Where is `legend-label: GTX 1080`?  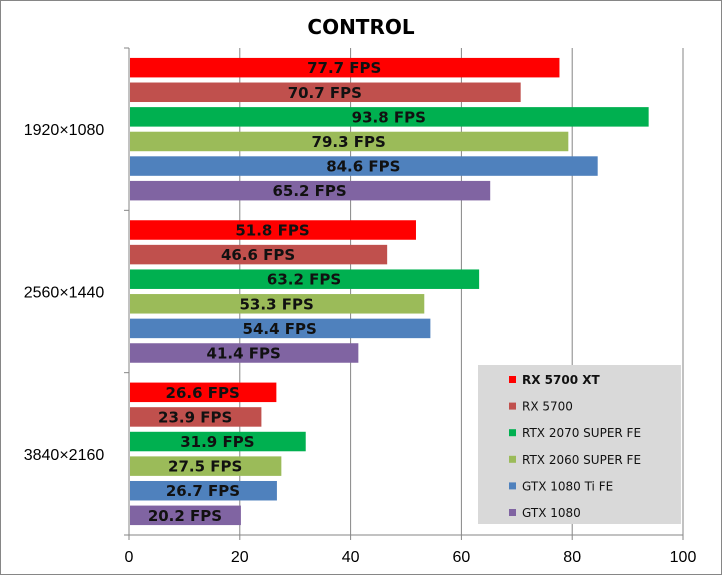
legend-label: GTX 1080 is located at coordinates (551, 513).